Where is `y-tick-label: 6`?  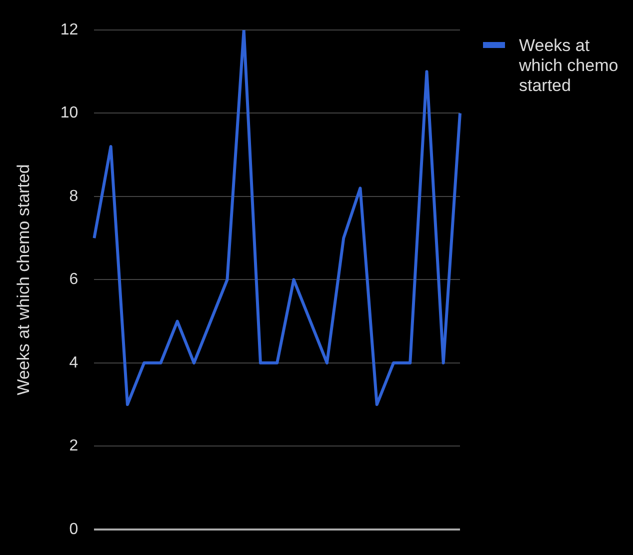 y-tick-label: 6 is located at coordinates (73, 279).